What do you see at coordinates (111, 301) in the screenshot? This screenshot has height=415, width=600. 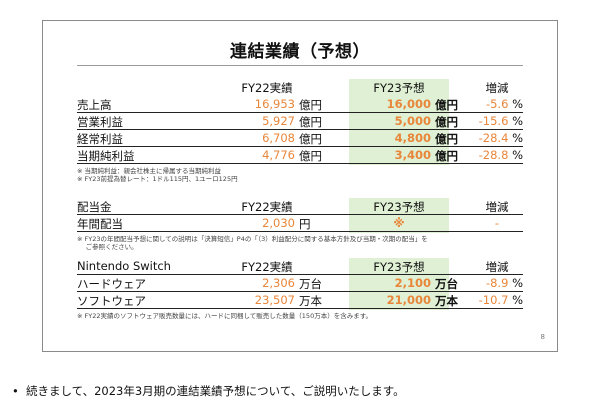 I see `row-label: ソフトウェア` at bounding box center [111, 301].